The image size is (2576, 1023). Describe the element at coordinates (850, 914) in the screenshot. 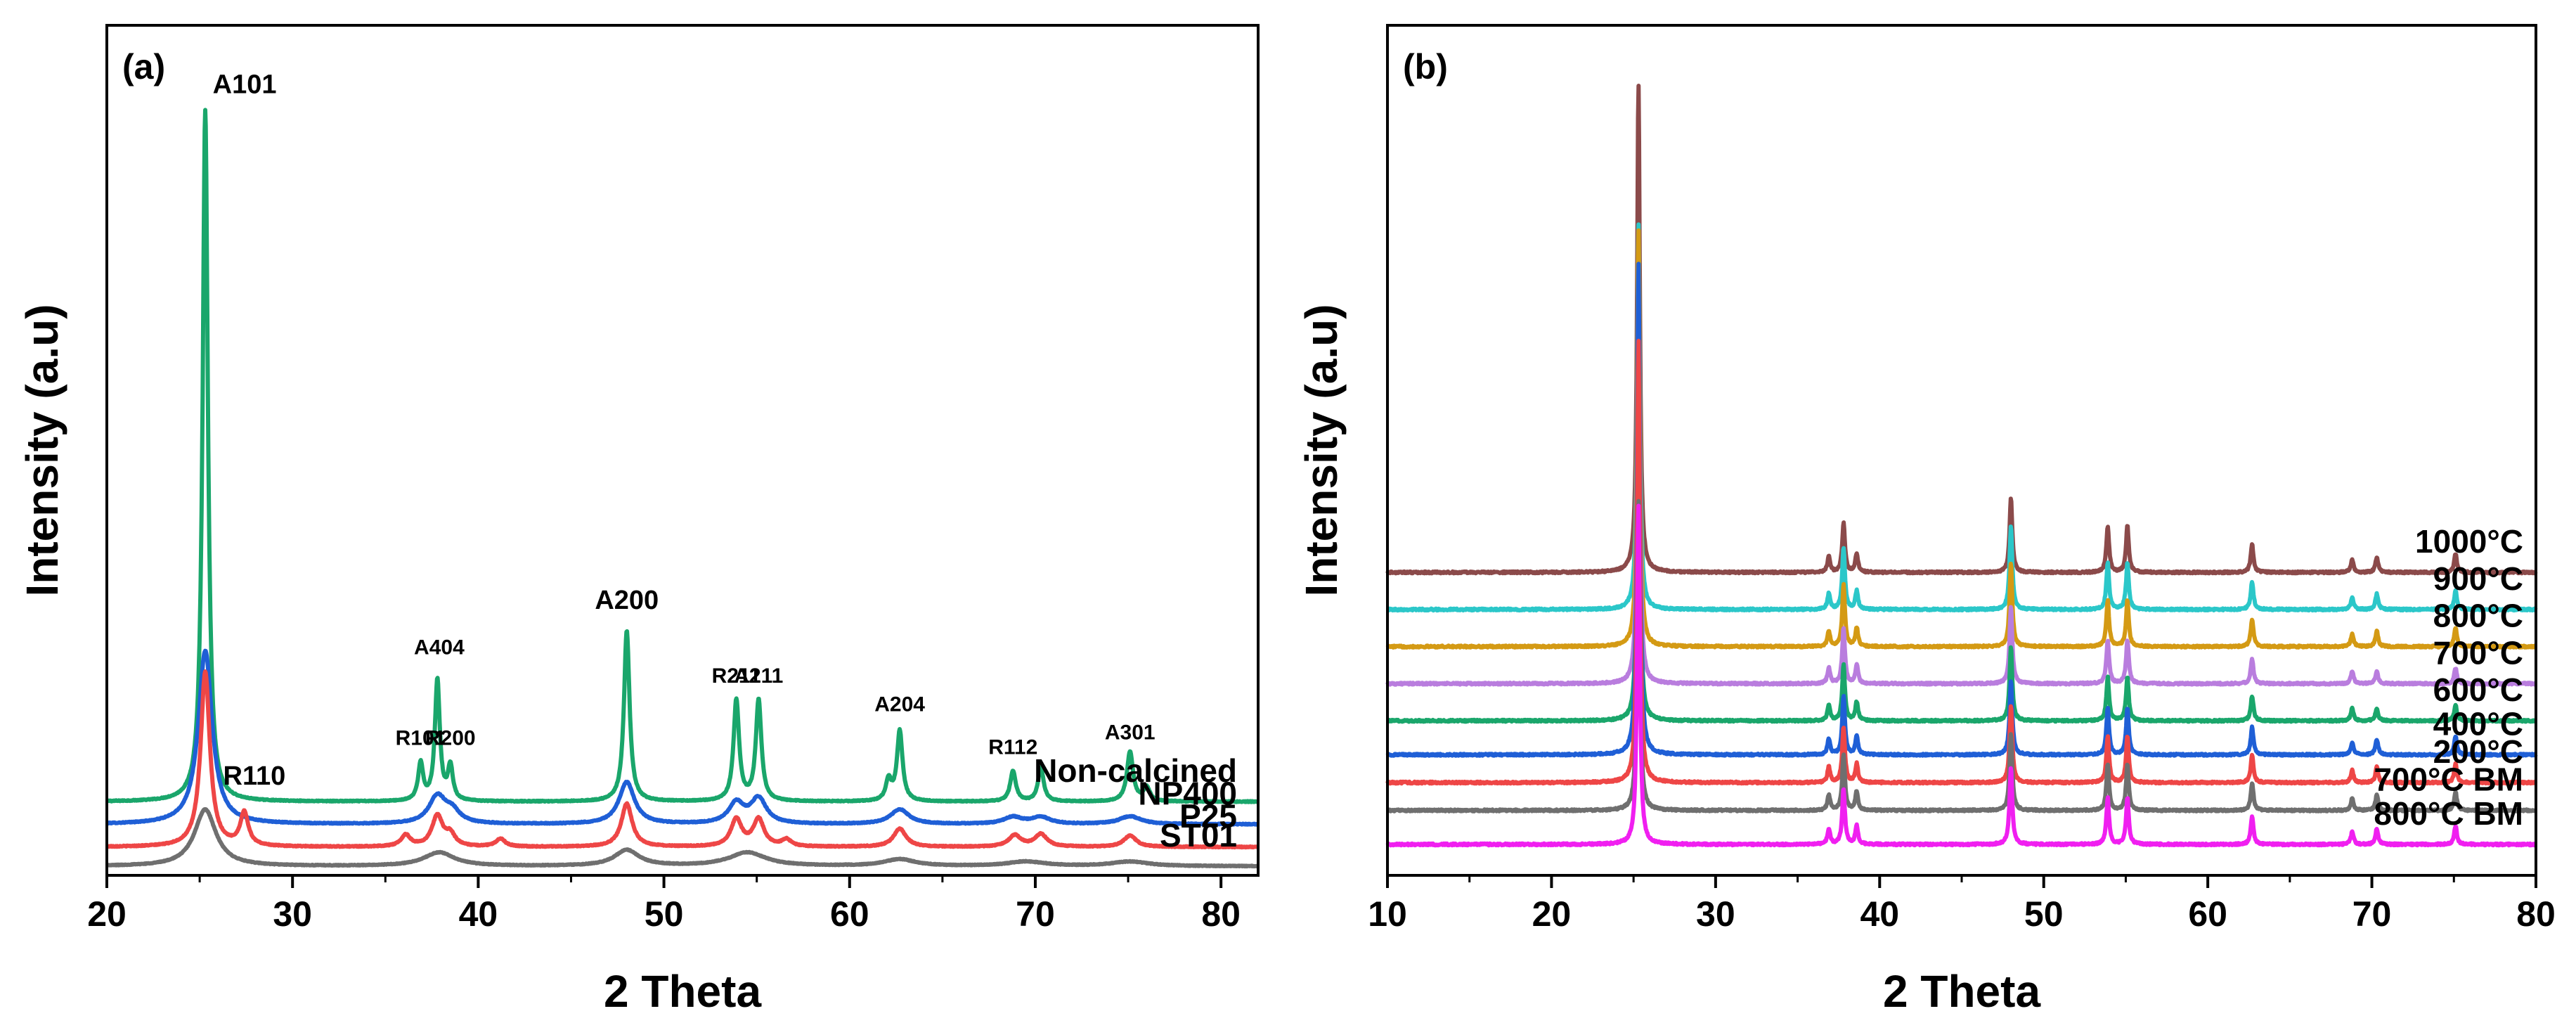

I see `x-tick-label-4: 60` at that location.